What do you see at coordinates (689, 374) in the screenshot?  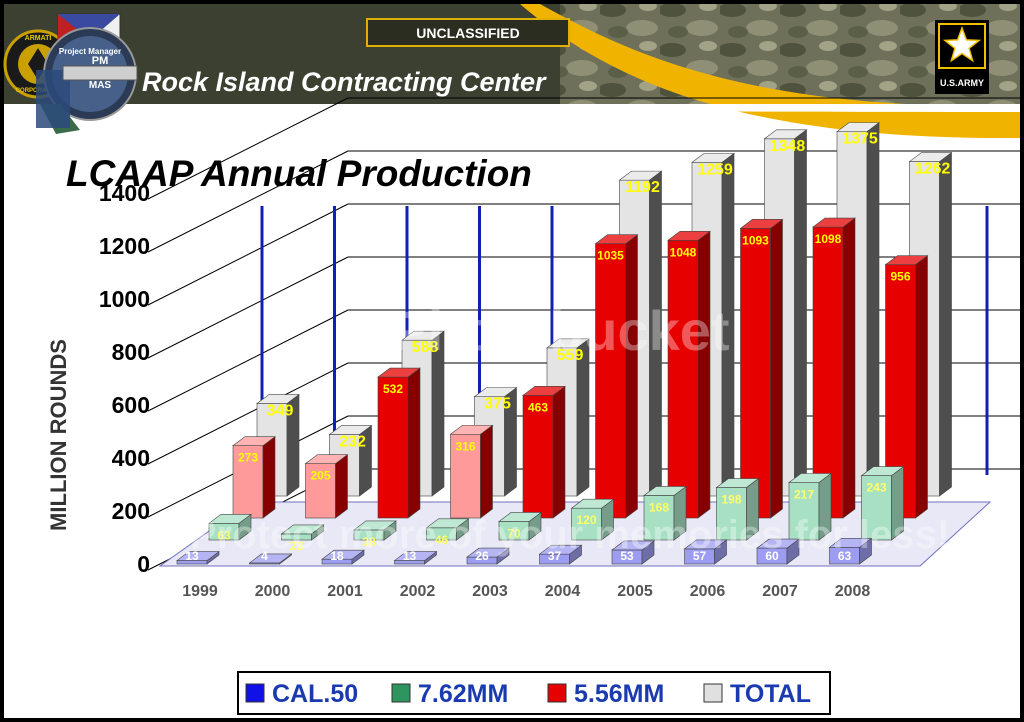 I see `bar-556mm-2005` at bounding box center [689, 374].